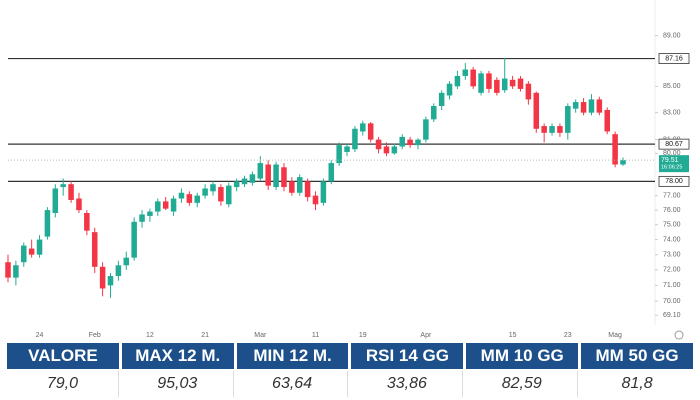 This screenshot has width=700, height=400. I want to click on y-tick-label: 72.00, so click(672, 270).